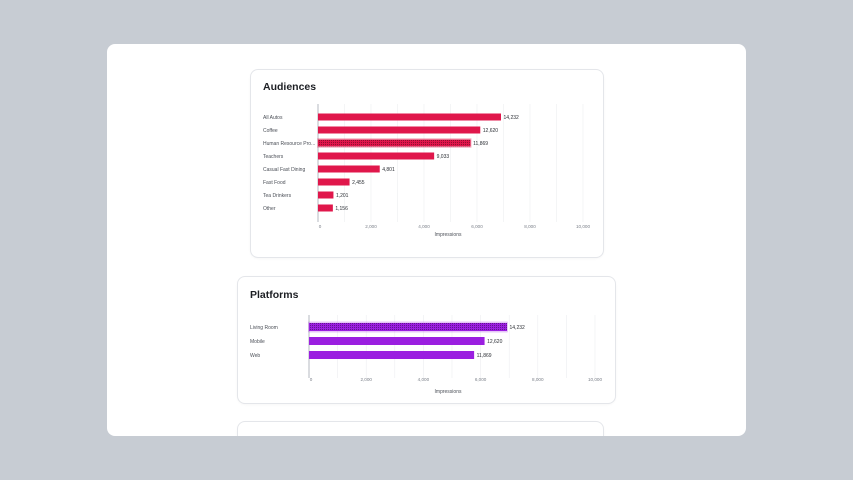  What do you see at coordinates (358, 183) in the screenshot?
I see `value-label: 2,455` at bounding box center [358, 183].